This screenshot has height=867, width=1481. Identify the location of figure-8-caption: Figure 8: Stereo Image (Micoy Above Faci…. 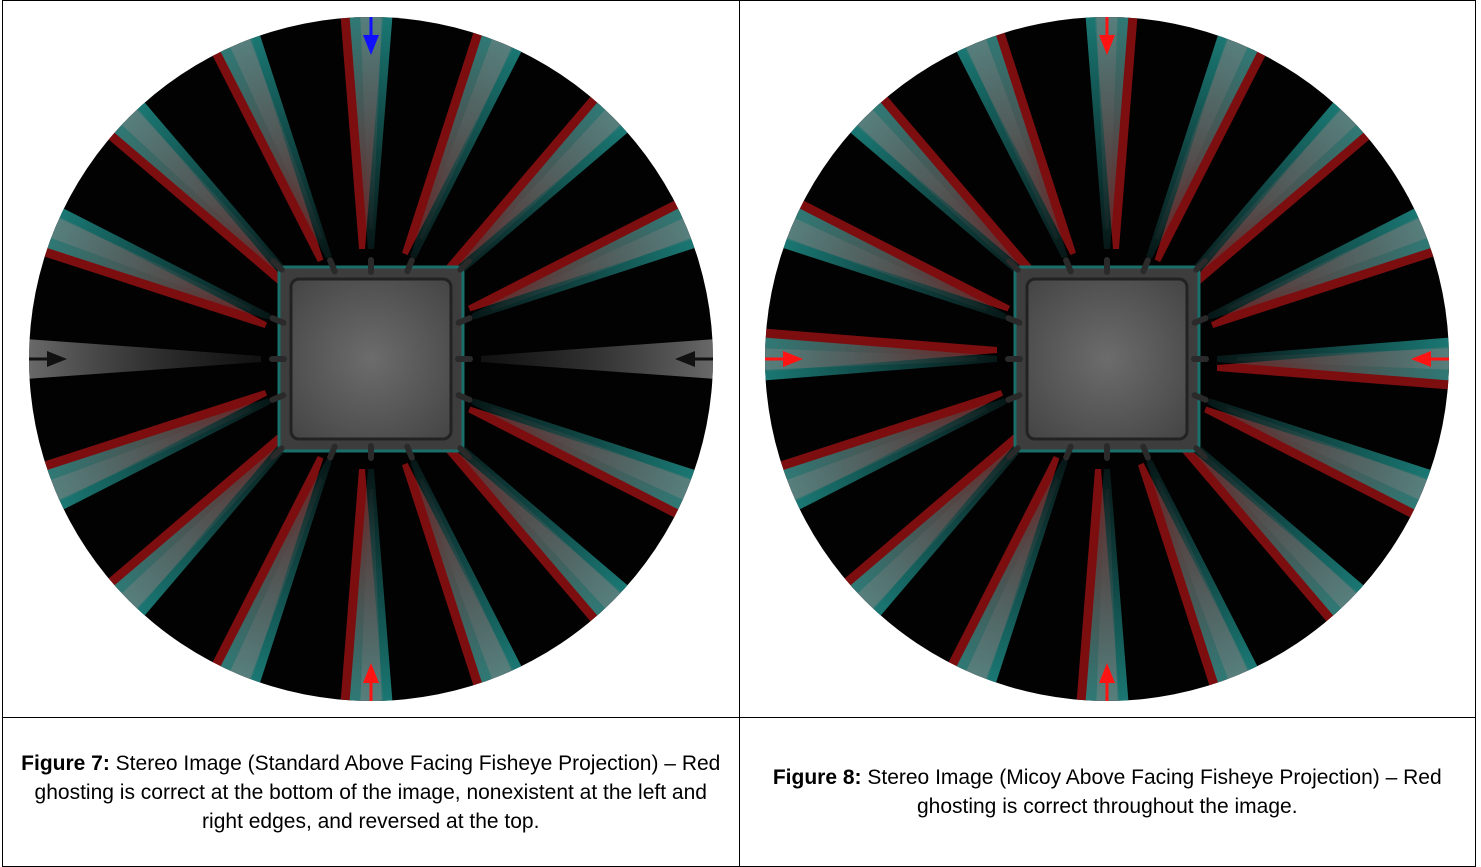
(1107, 792).